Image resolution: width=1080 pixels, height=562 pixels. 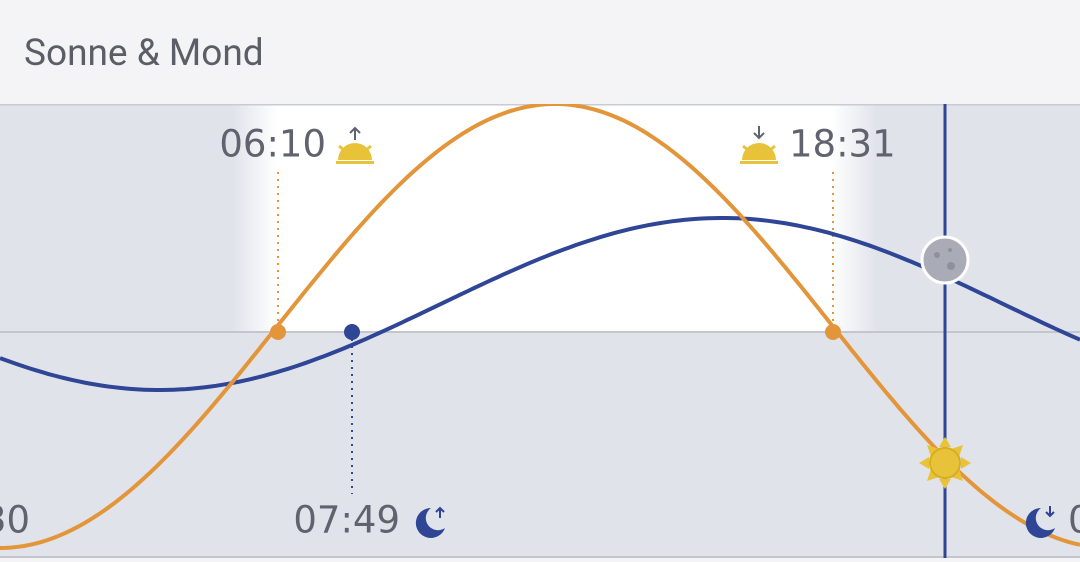 What do you see at coordinates (430, 522) in the screenshot?
I see `moonrise-icon` at bounding box center [430, 522].